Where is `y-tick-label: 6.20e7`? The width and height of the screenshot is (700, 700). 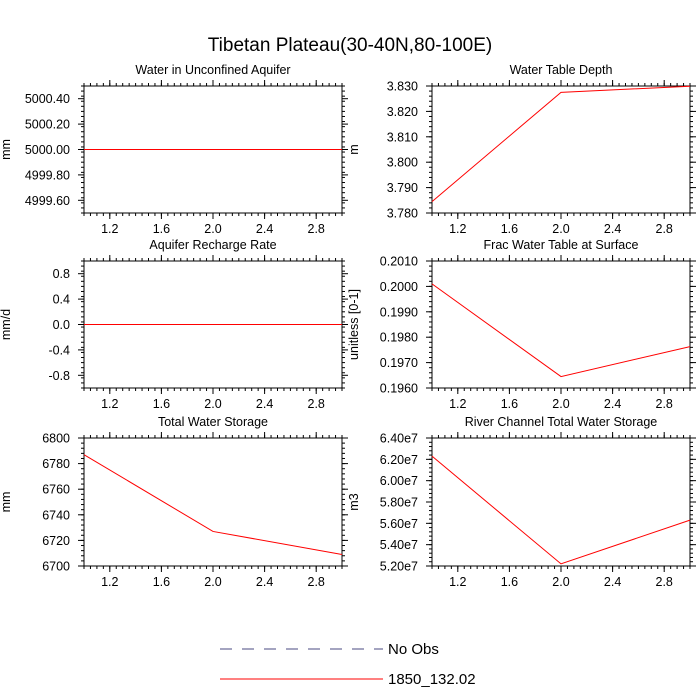 y-tick-label: 6.20e7 is located at coordinates (399, 460).